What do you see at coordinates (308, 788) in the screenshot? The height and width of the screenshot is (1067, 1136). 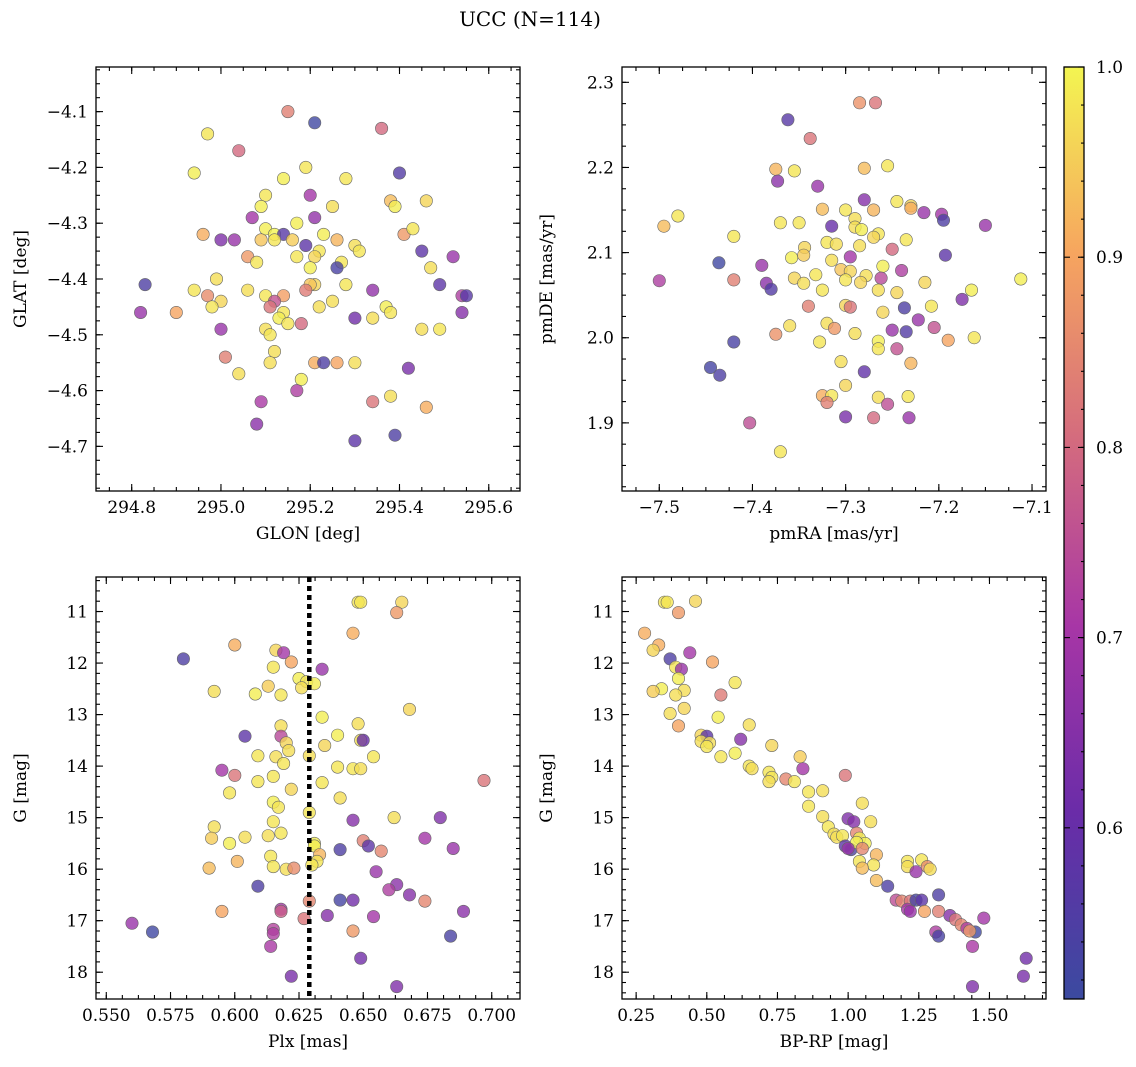 I see `axes-frame` at bounding box center [308, 788].